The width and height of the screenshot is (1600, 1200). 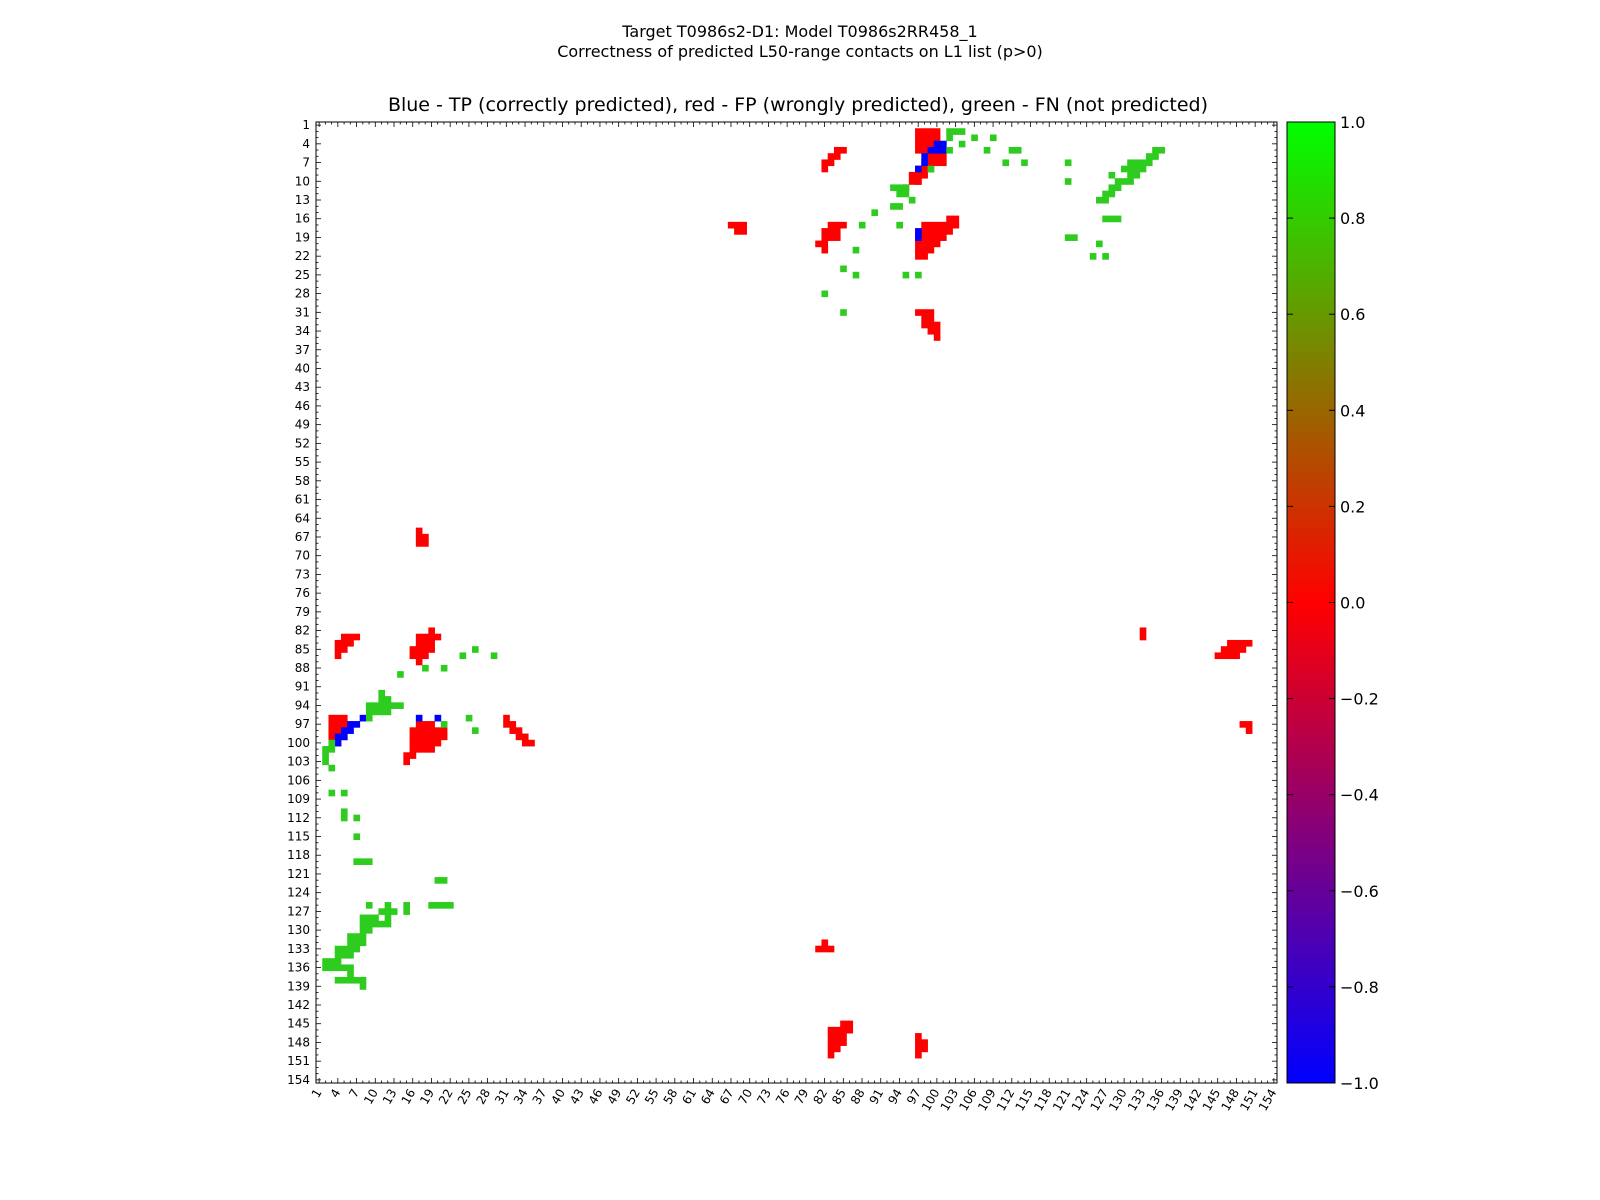 What do you see at coordinates (298, 874) in the screenshot?
I see `y-tick-label: 121` at bounding box center [298, 874].